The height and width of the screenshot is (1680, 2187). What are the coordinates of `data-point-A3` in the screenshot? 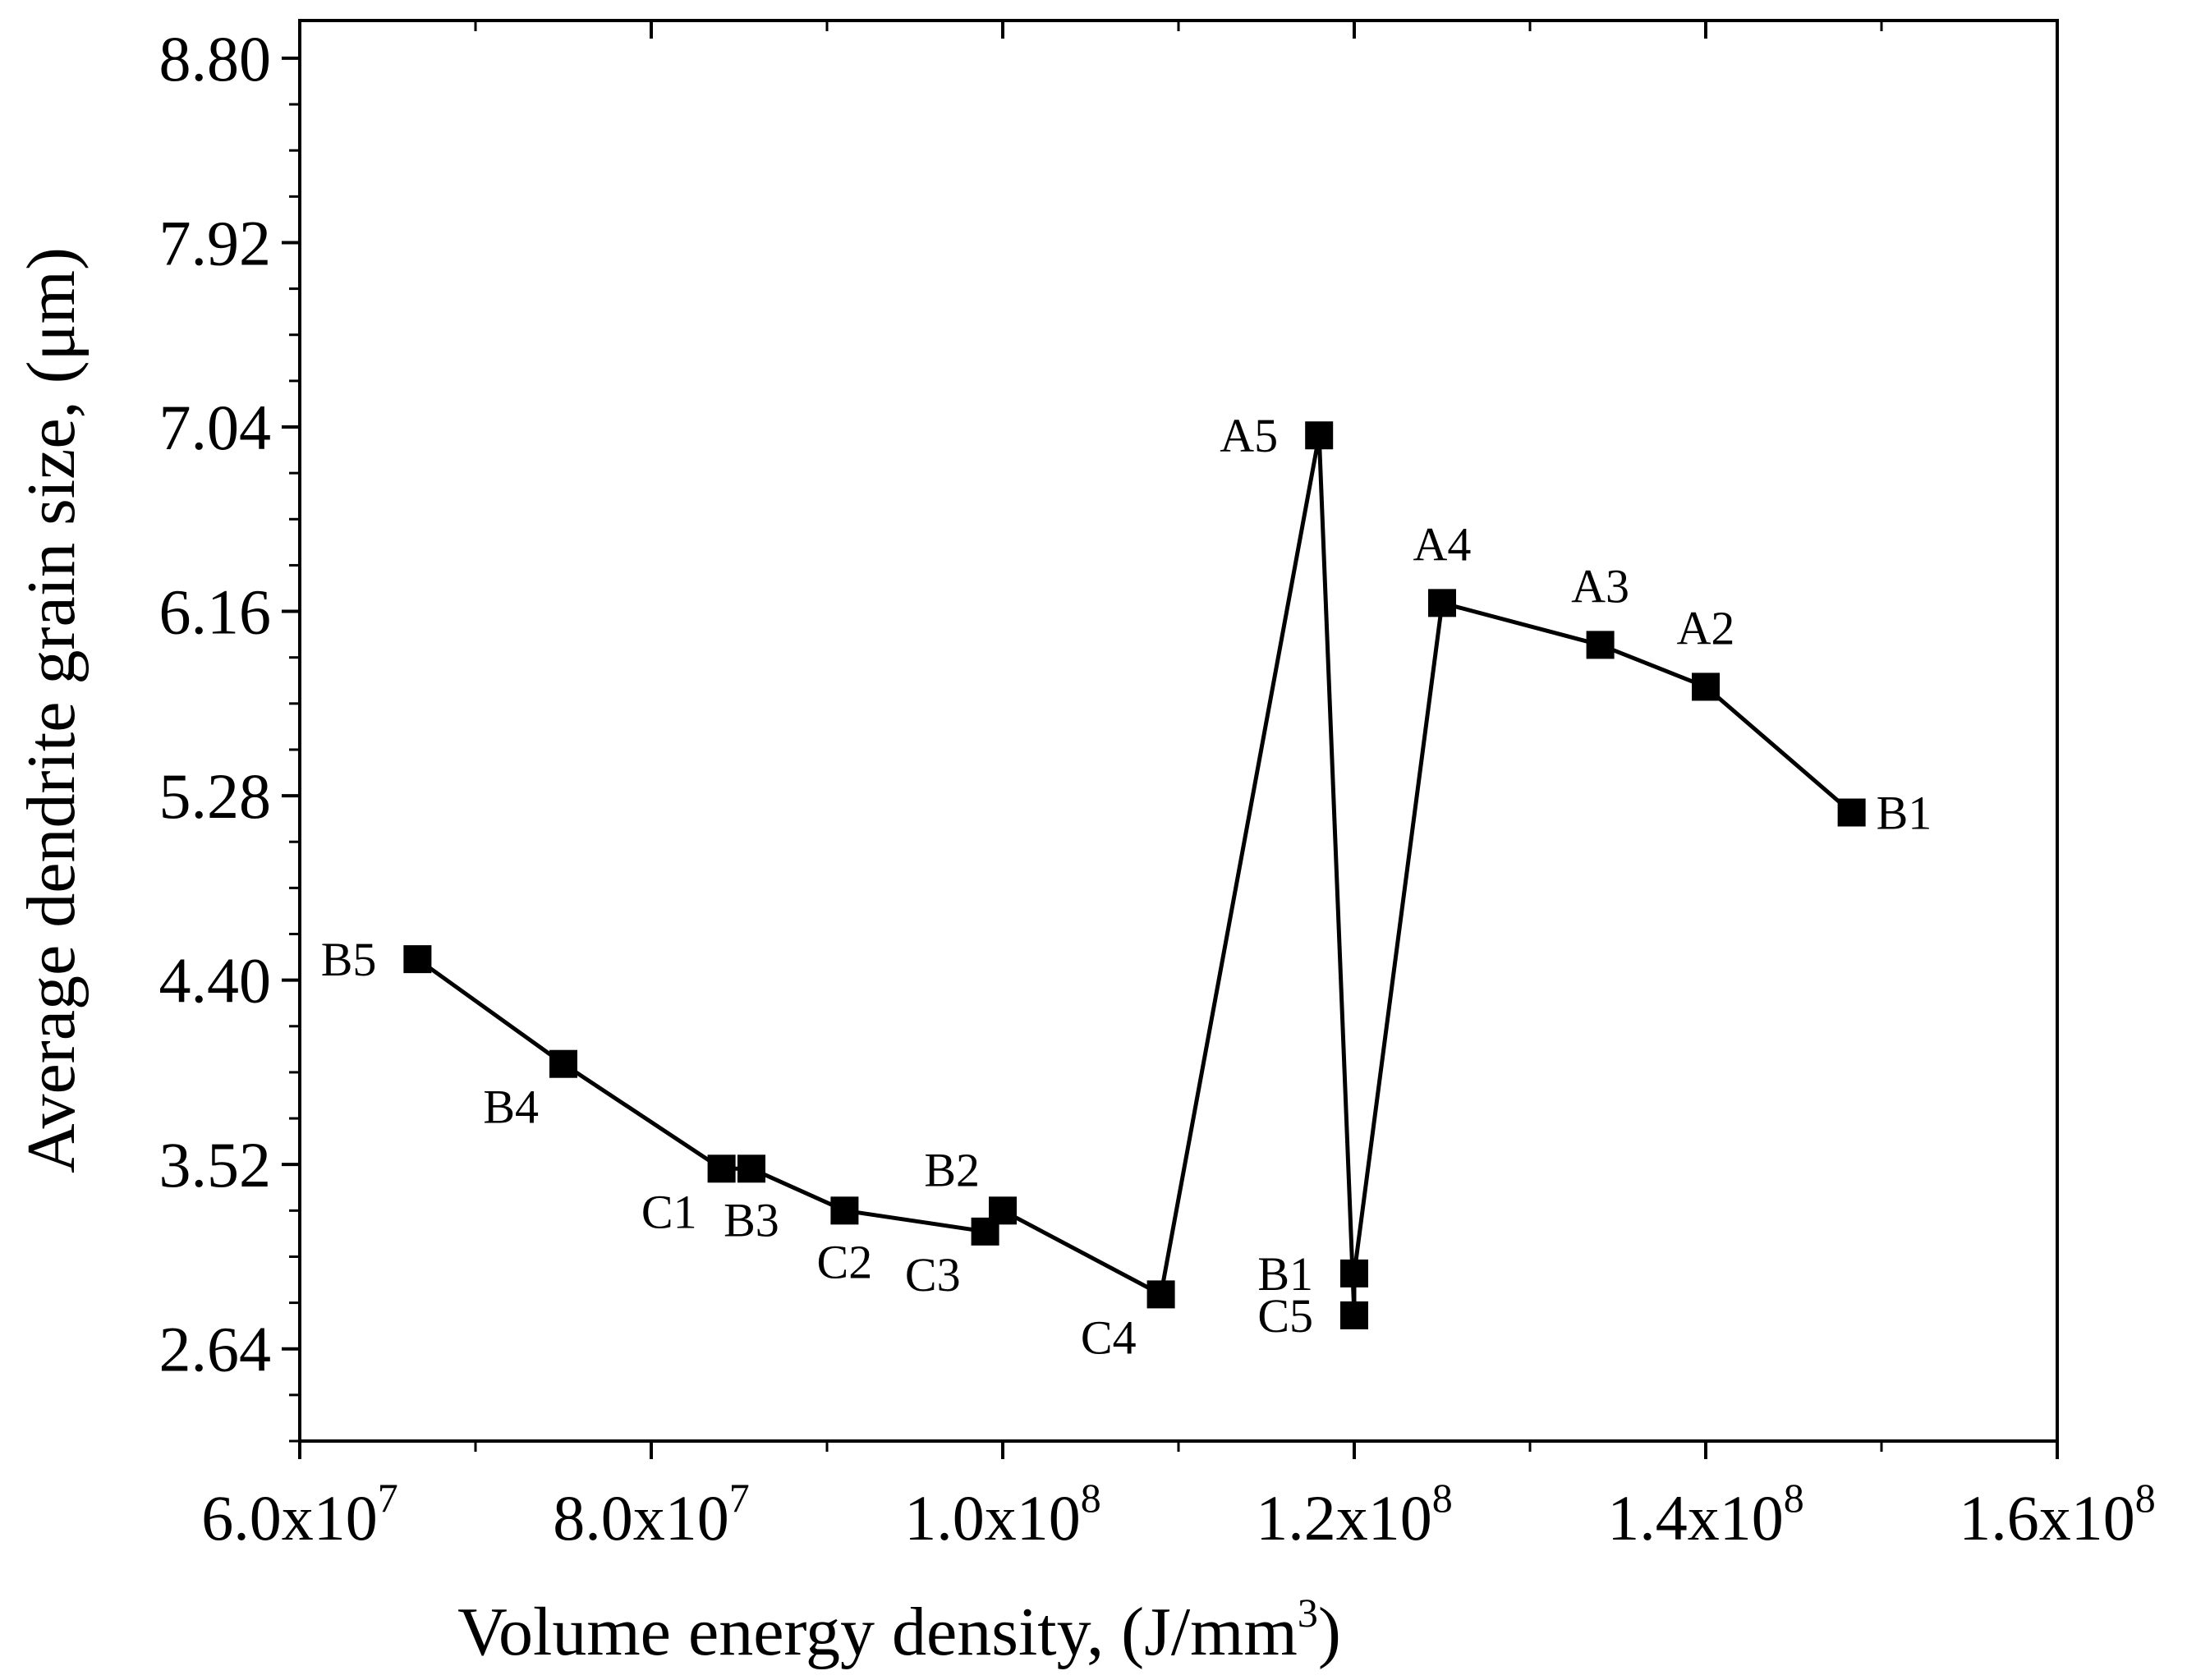 It's located at (1600, 645).